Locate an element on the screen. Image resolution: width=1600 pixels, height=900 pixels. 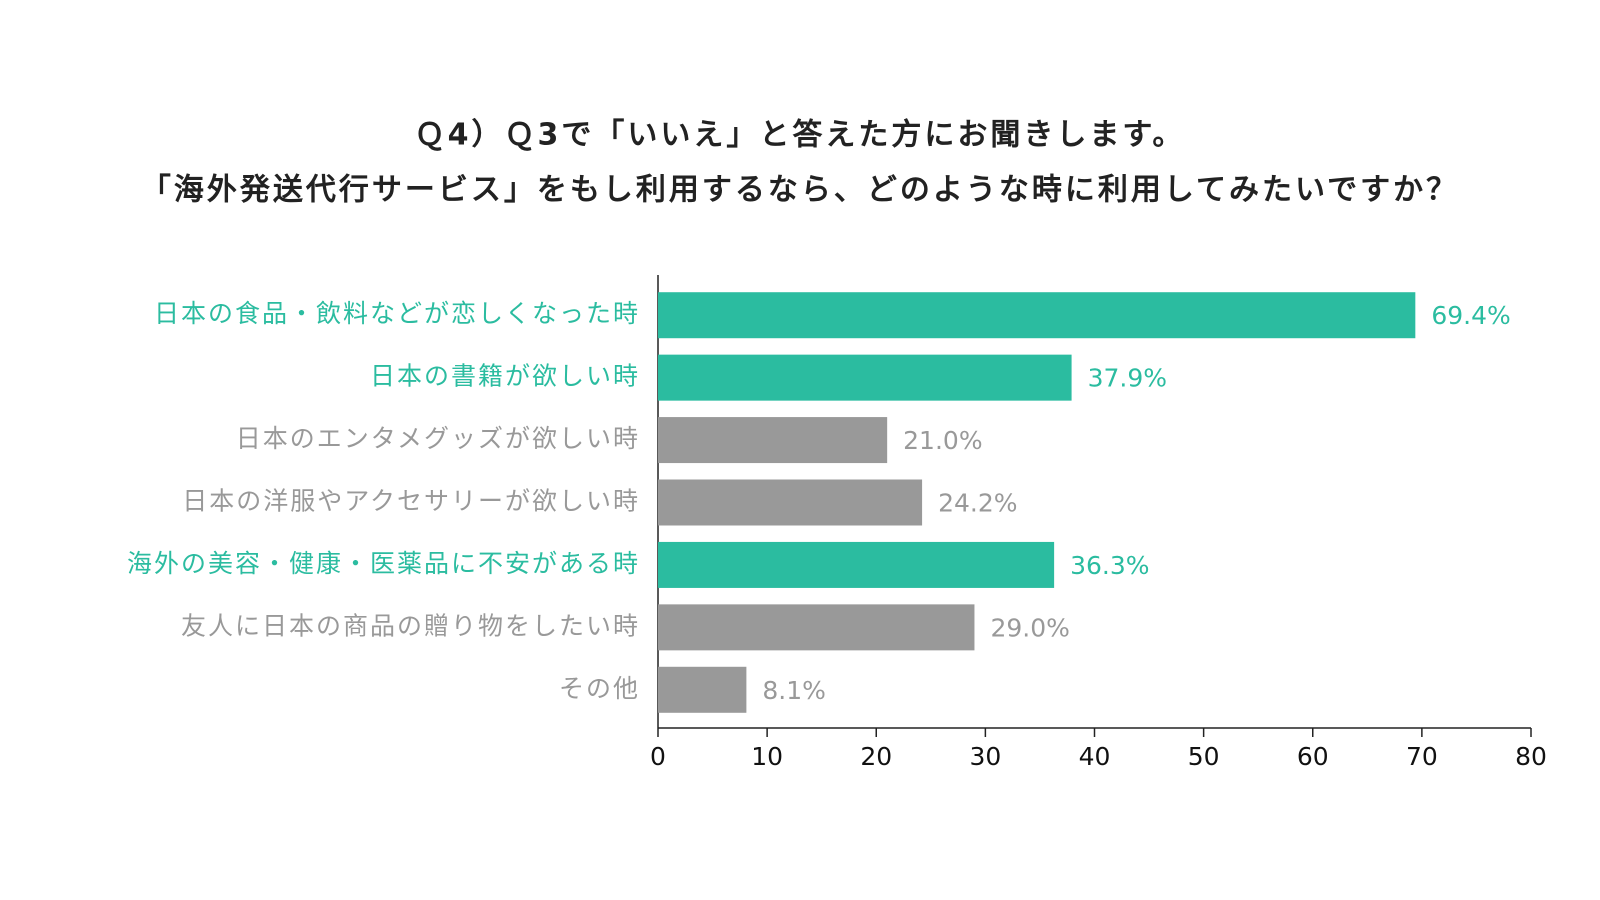
value-label: 29.0% is located at coordinates (1029, 627).